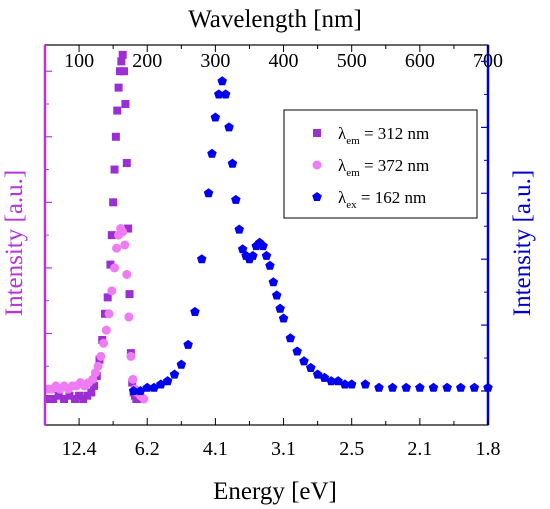 The height and width of the screenshot is (509, 550). I want to click on legend-label: λem = 372 nm, so click(383, 167).